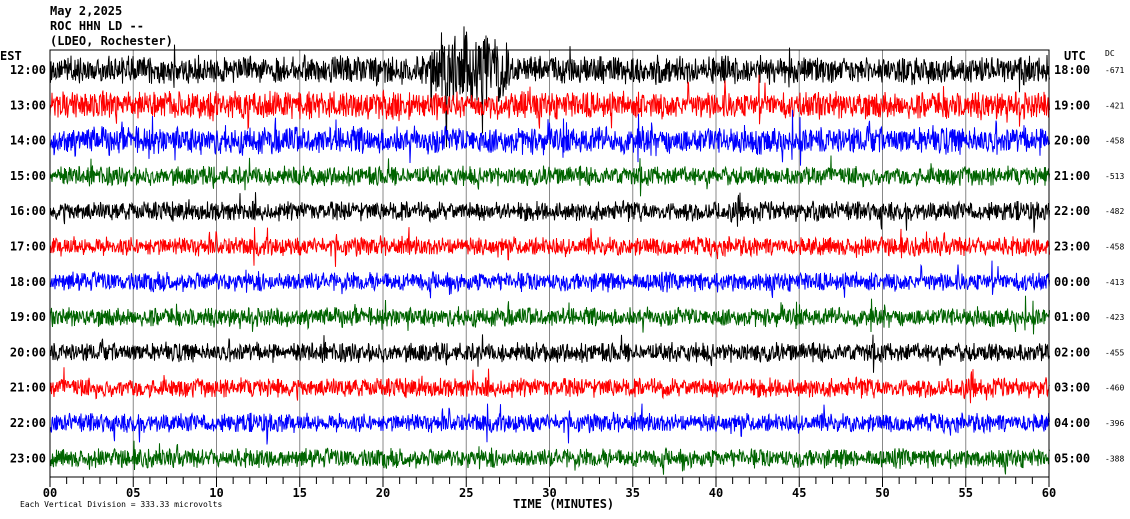 The height and width of the screenshot is (519, 1130). I want to click on dc-offset-value: -423, so click(1114, 317).